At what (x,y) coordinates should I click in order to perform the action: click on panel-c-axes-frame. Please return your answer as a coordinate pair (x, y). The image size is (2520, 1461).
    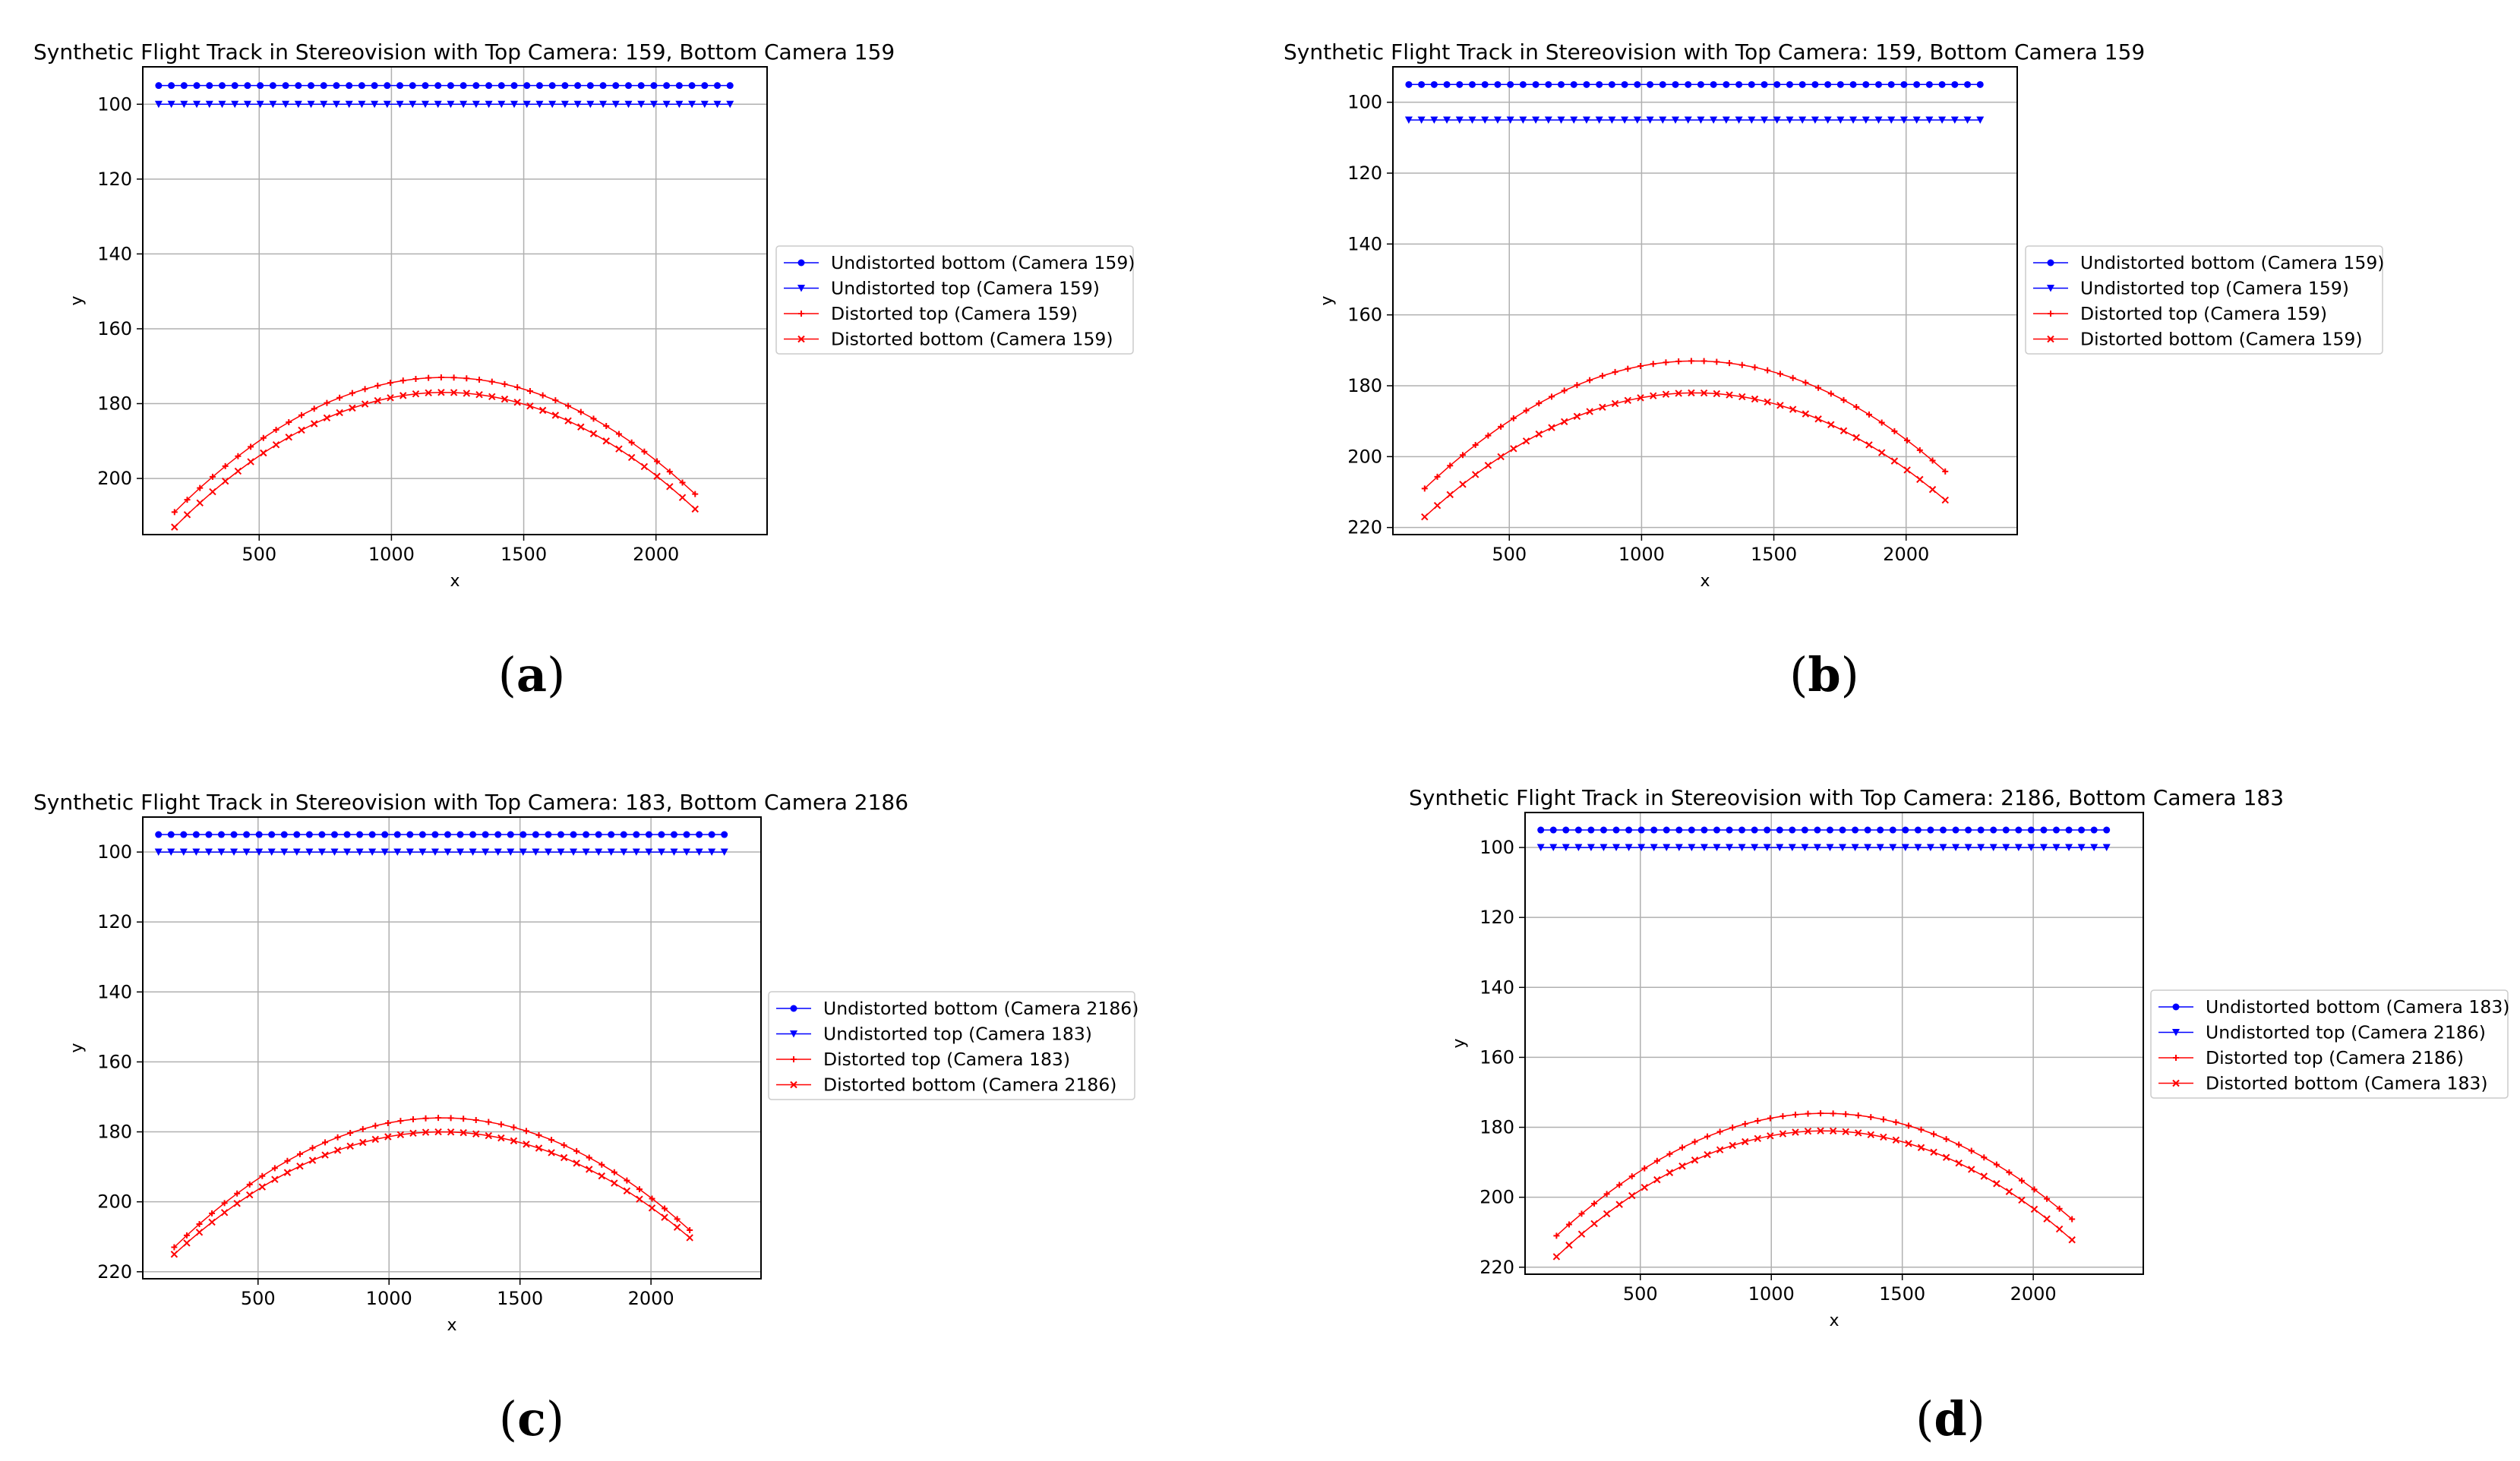
    Looking at the image, I should click on (452, 1048).